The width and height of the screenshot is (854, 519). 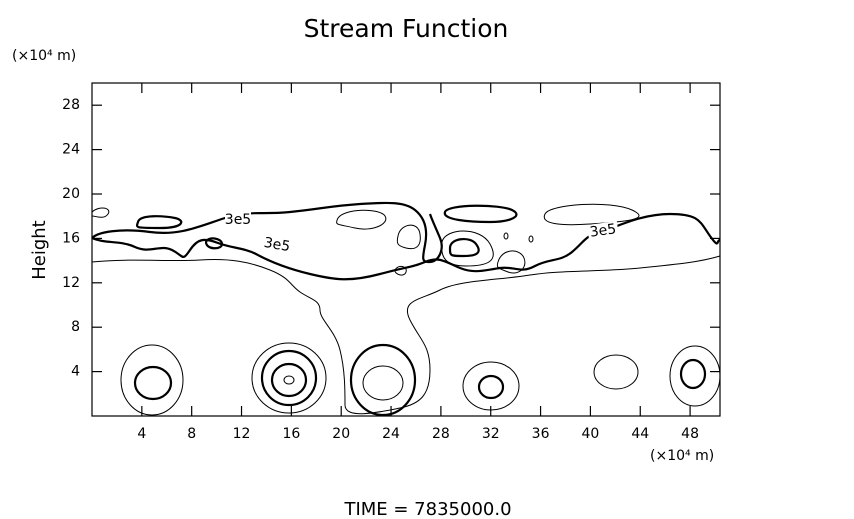 What do you see at coordinates (541, 434) in the screenshot?
I see `x-tick-label: 36` at bounding box center [541, 434].